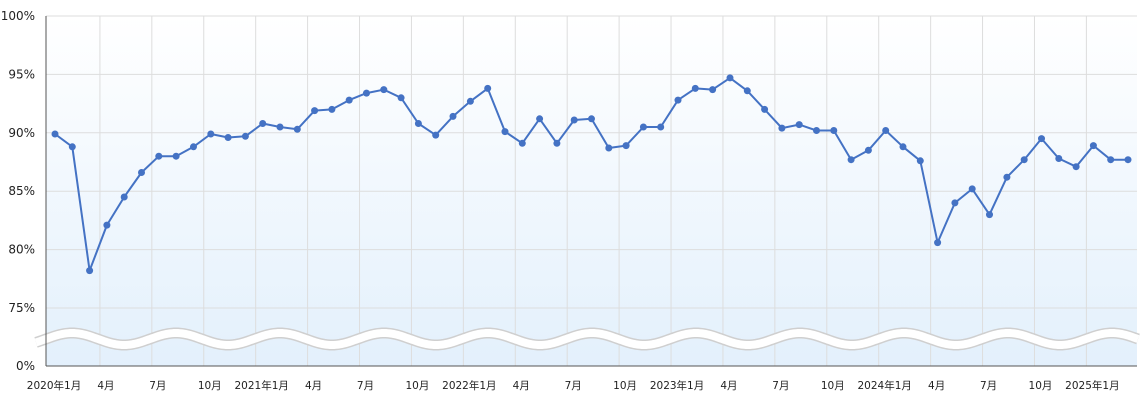 The image size is (1147, 400). I want to click on axis-break-band, so click(587, 339).